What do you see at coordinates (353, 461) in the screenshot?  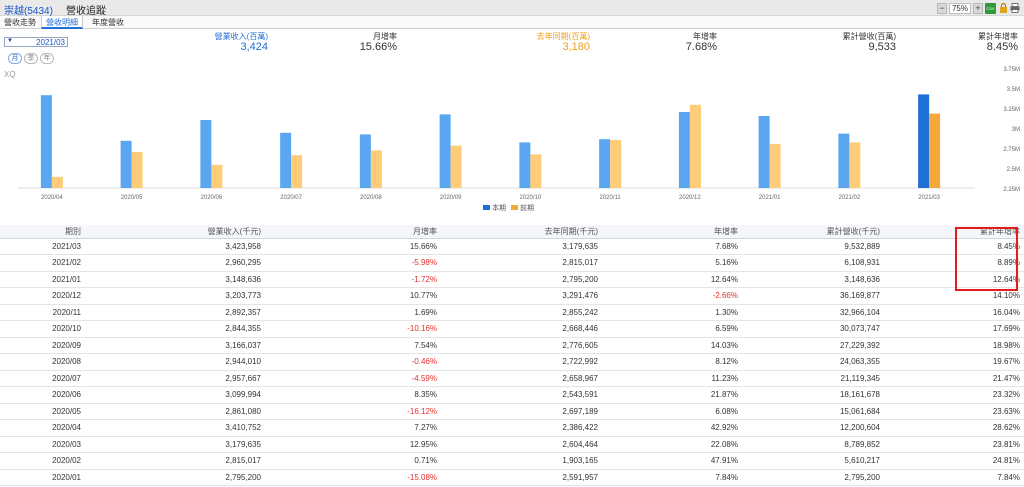 I see `cell-mom: 0.71%` at bounding box center [353, 461].